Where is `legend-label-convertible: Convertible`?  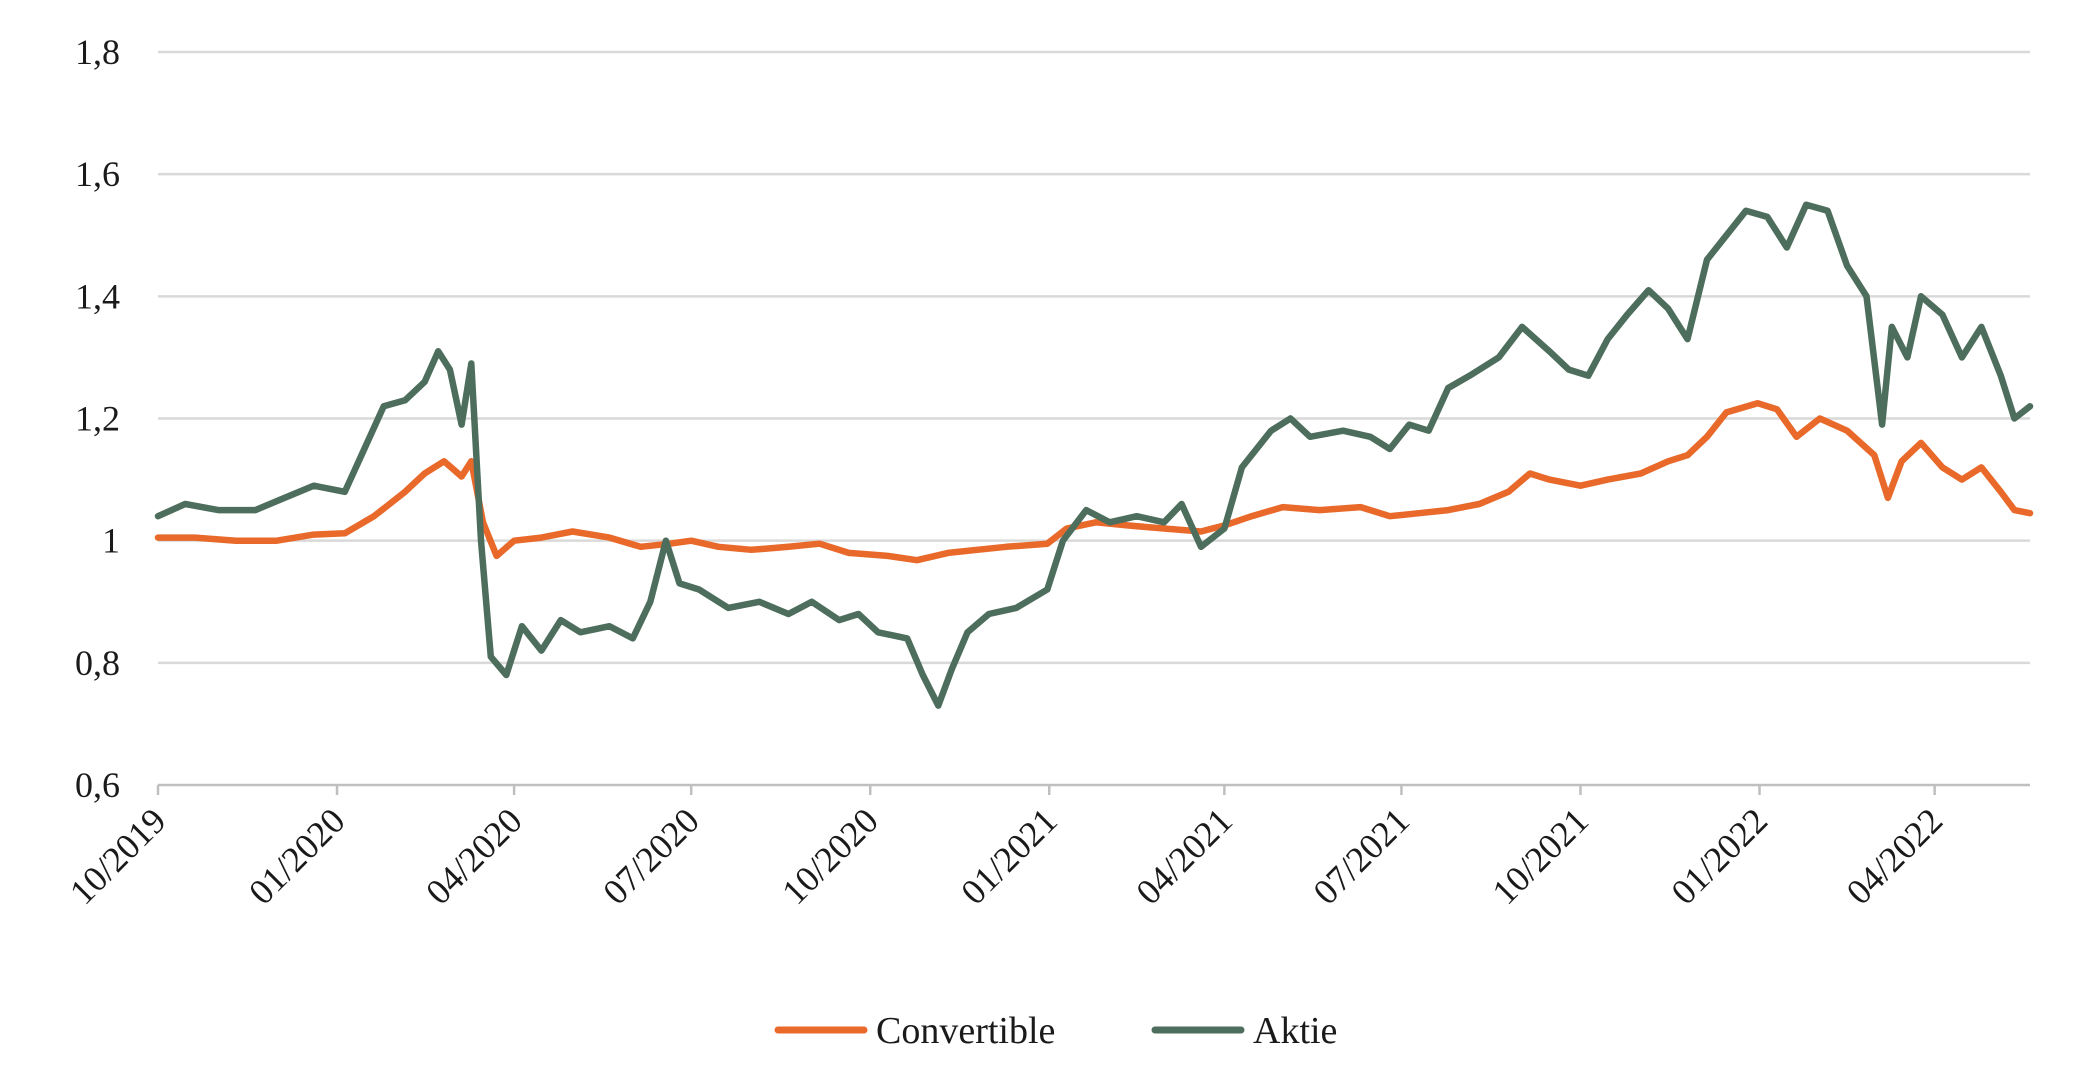 legend-label-convertible: Convertible is located at coordinates (965, 1031).